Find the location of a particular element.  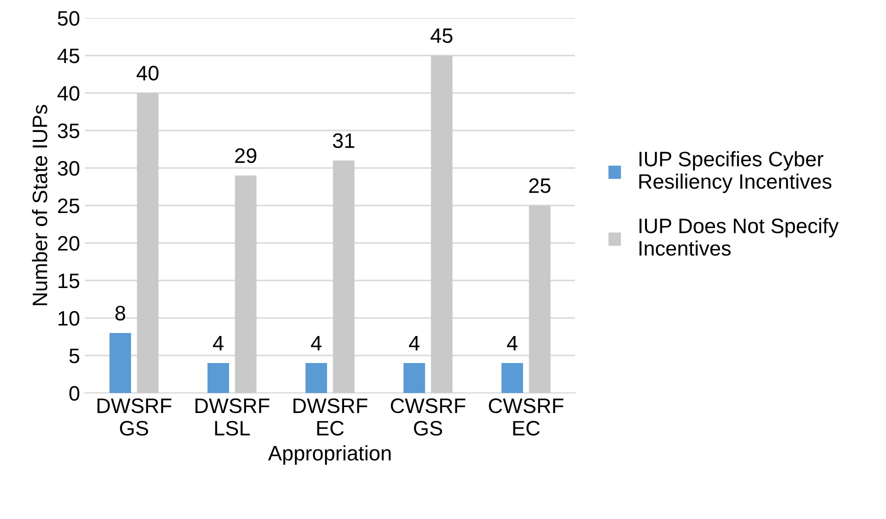

y-tick-label: 10 is located at coordinates (69, 318).